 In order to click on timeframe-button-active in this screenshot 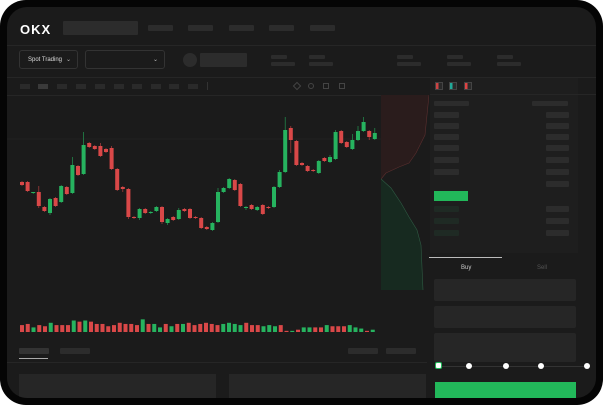, I will do `click(43, 86)`.